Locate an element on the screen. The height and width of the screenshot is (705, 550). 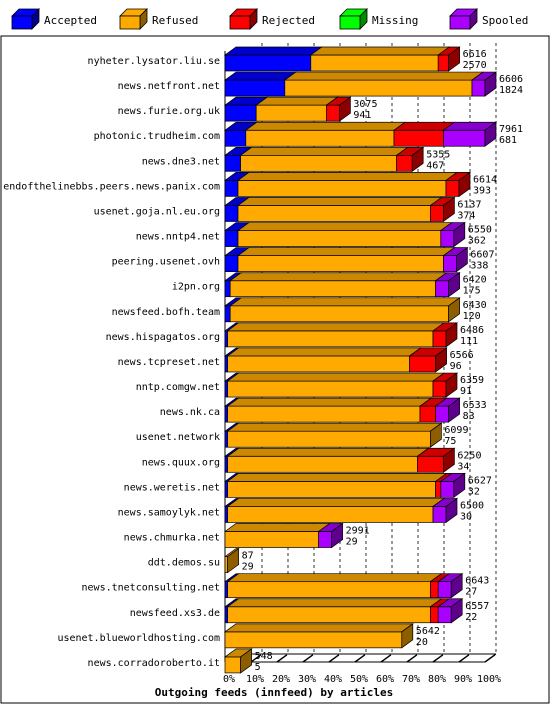
legend: Accepted Refused Rejected Missing Spooled is located at coordinates (269, 19).